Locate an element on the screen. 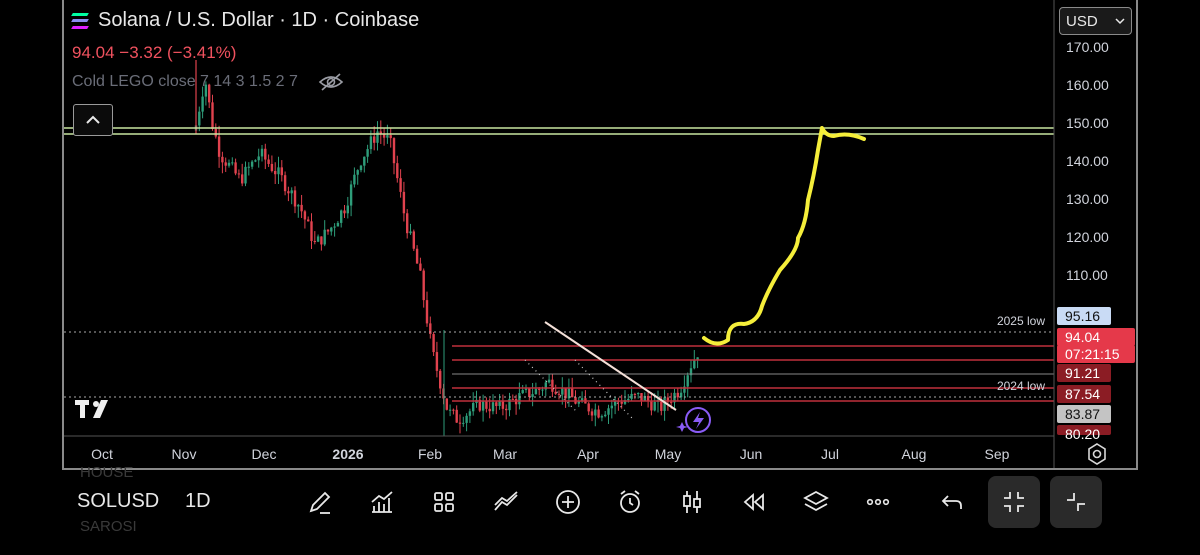 This screenshot has height=555, width=1200. currency-value: USD is located at coordinates (1082, 21).